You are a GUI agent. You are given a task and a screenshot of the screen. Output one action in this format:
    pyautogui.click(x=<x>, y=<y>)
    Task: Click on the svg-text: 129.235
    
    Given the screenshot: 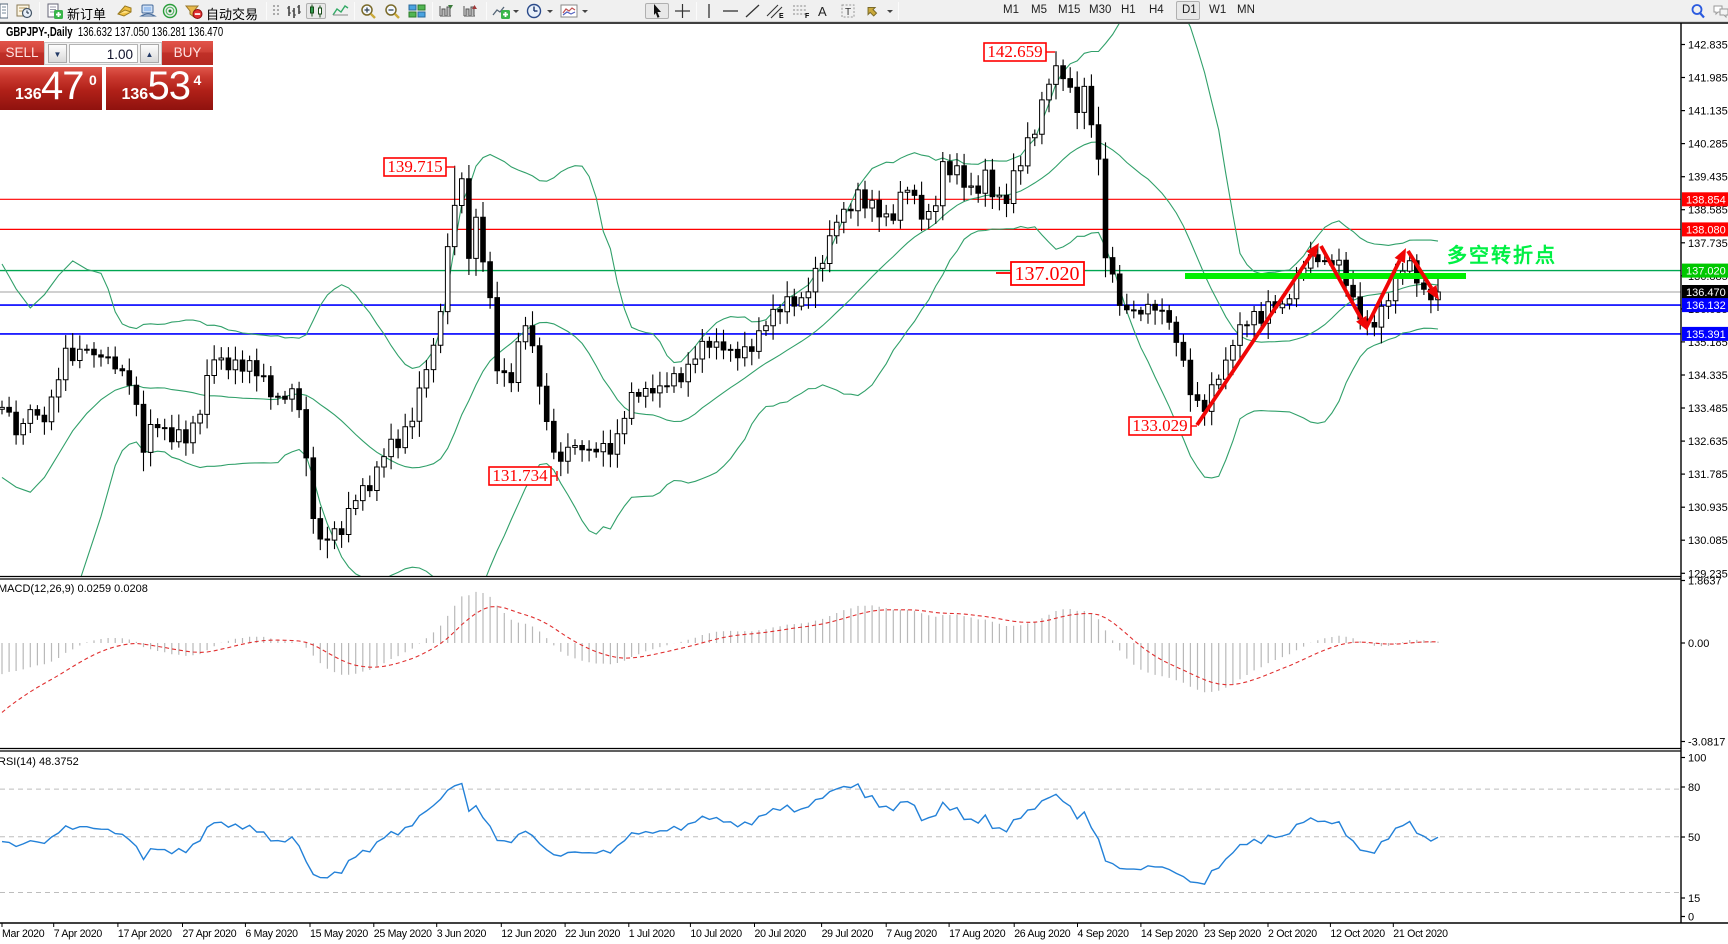 What is the action you would take?
    pyautogui.click(x=1708, y=574)
    